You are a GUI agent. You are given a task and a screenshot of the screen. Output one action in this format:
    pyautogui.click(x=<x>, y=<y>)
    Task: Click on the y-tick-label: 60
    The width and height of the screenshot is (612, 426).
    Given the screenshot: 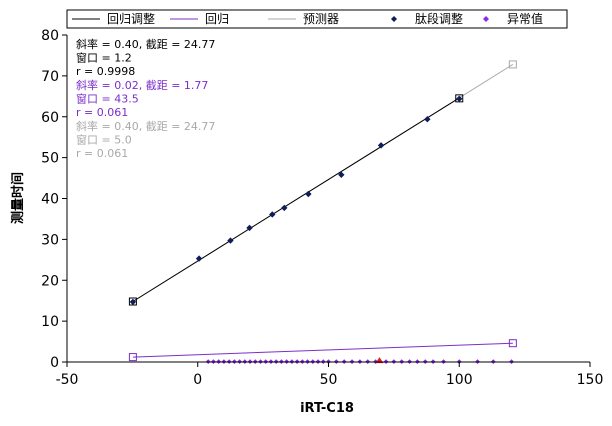 What is the action you would take?
    pyautogui.click(x=50, y=118)
    